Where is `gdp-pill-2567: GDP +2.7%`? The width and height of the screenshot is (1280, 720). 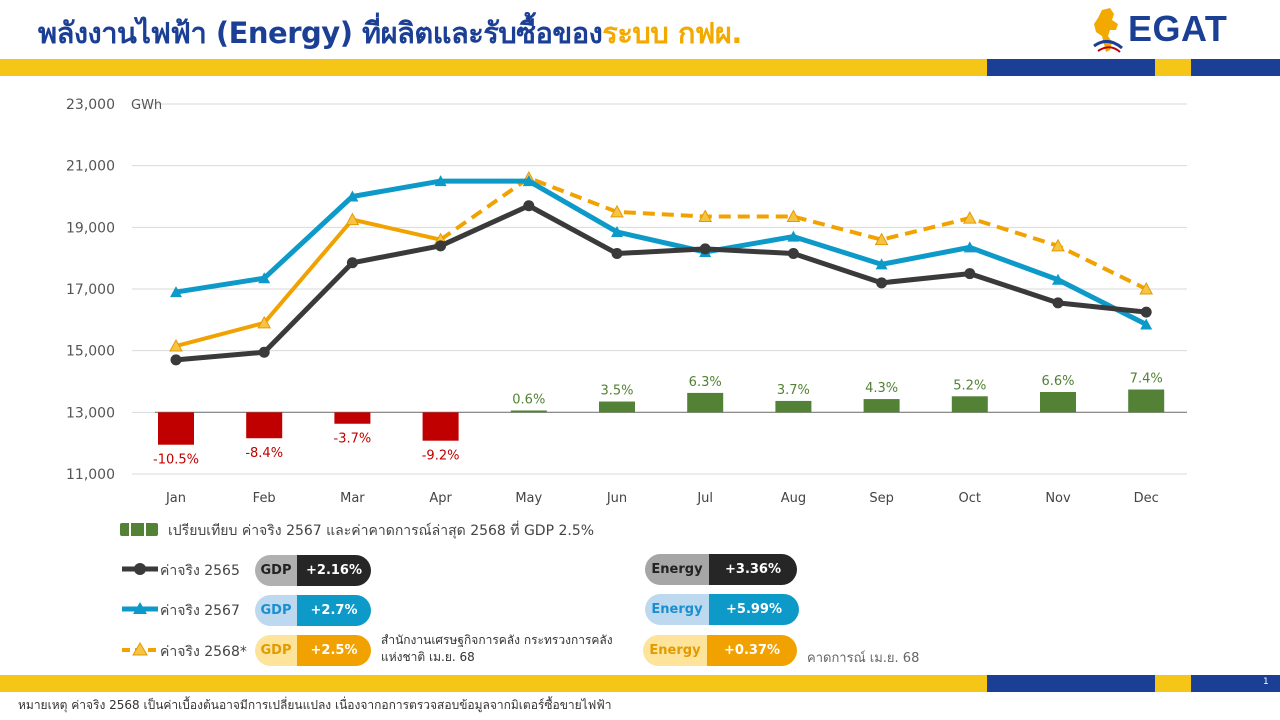 gdp-pill-2567: GDP +2.7% is located at coordinates (313, 610).